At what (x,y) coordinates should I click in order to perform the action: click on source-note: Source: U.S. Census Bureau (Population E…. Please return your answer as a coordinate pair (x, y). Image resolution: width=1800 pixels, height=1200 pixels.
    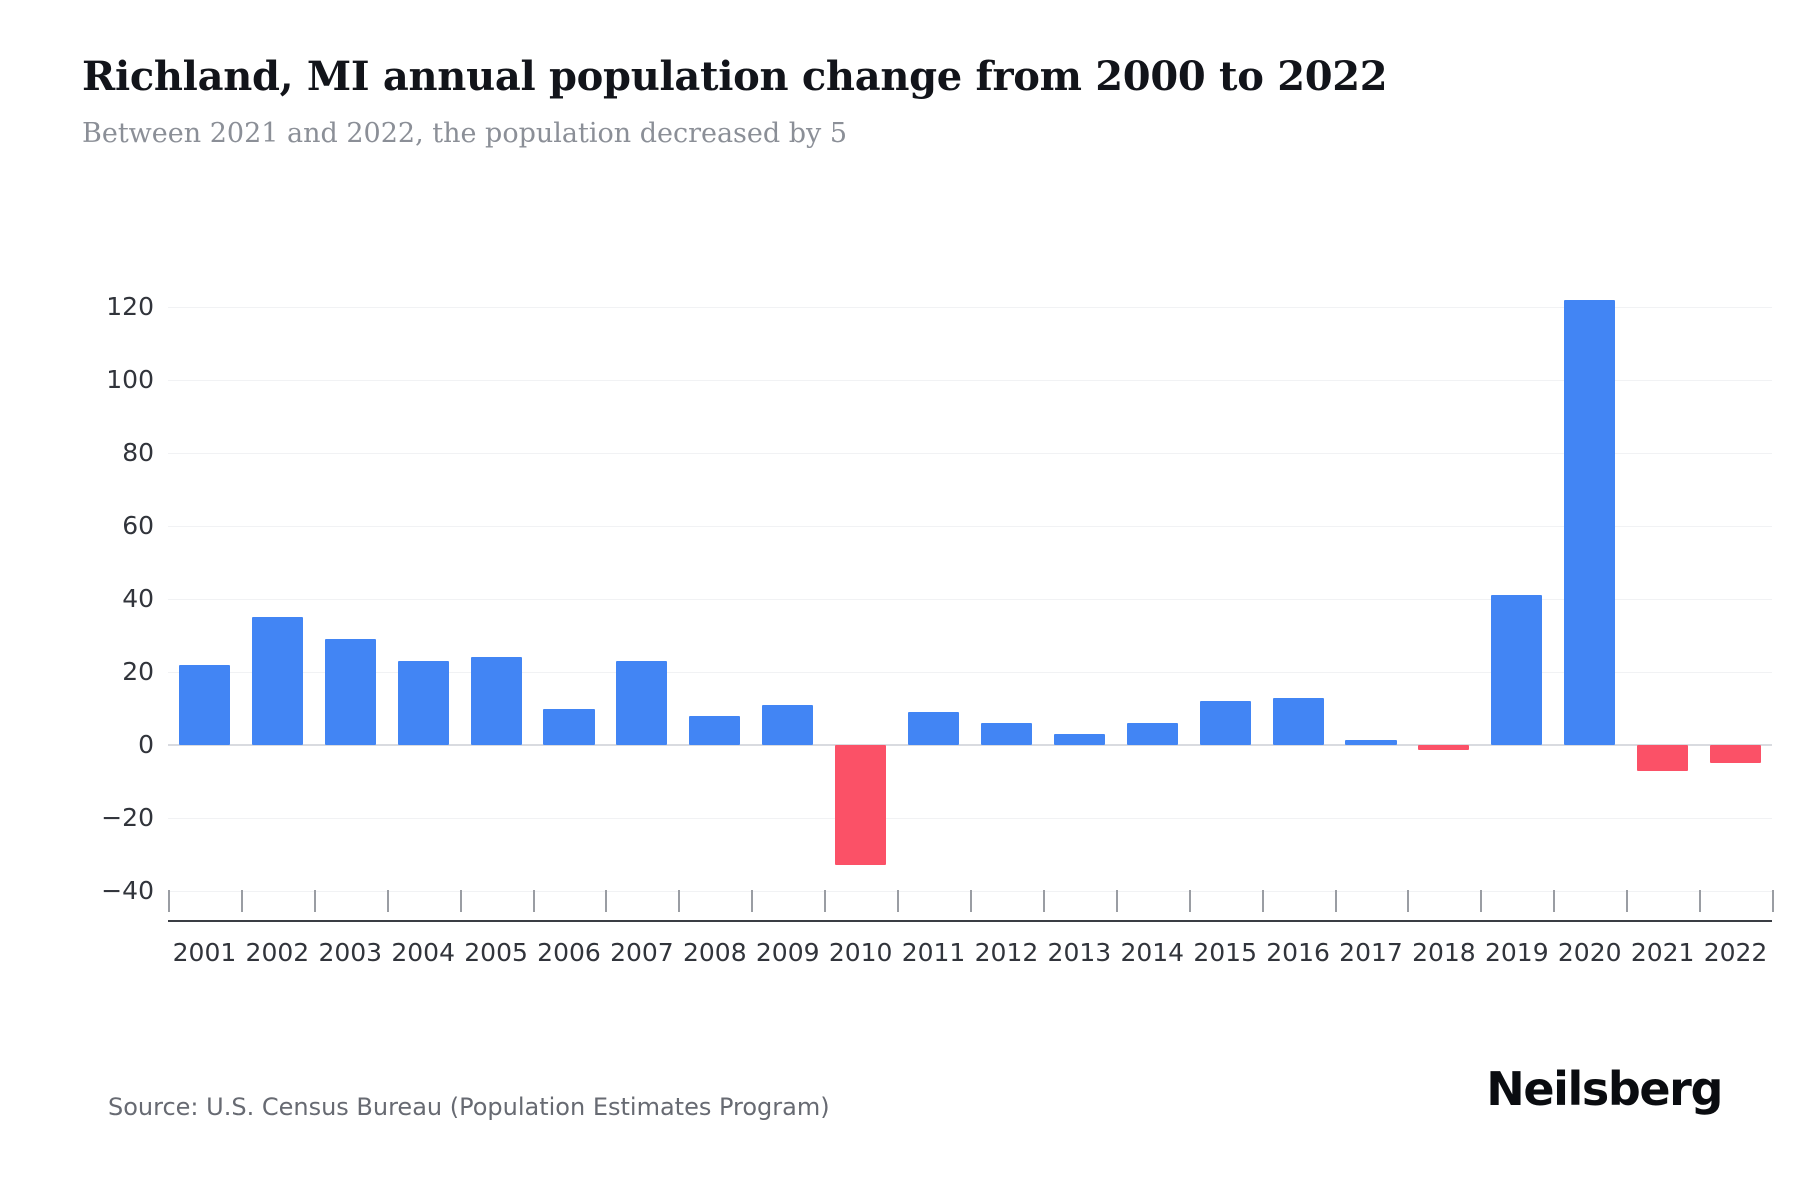
    Looking at the image, I should click on (469, 1107).